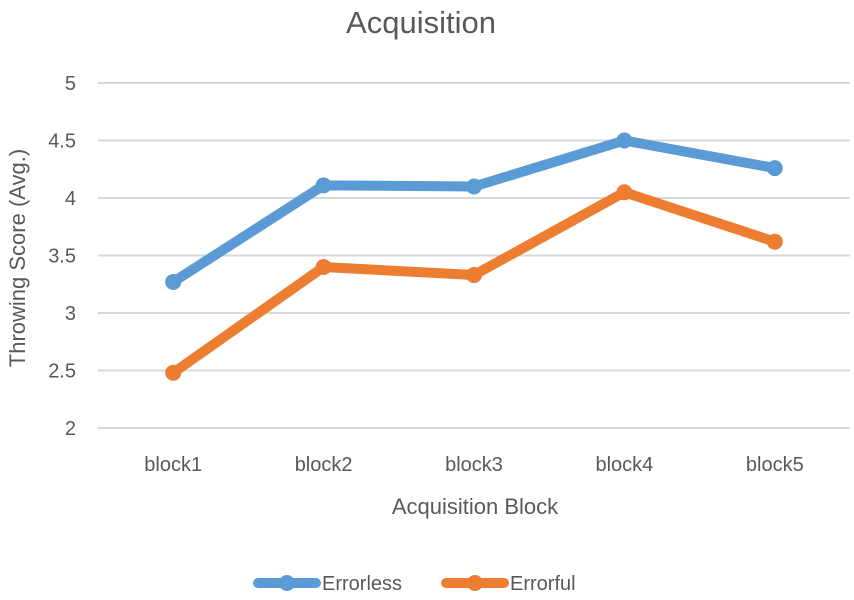 This screenshot has width=854, height=600. I want to click on x-tick-labels: block1 block2 block3 block4 block5, so click(473, 465).